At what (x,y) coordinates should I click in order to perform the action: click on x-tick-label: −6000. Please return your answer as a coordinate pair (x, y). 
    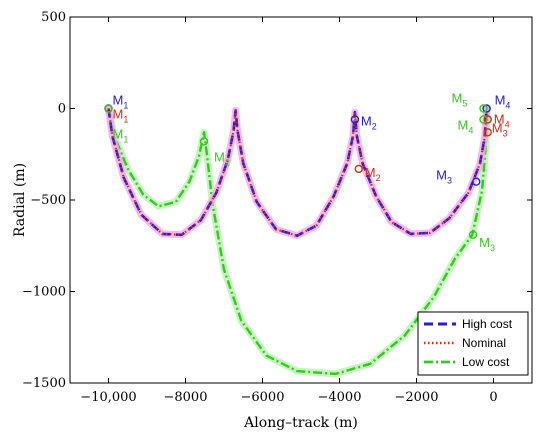
    Looking at the image, I should click on (263, 397).